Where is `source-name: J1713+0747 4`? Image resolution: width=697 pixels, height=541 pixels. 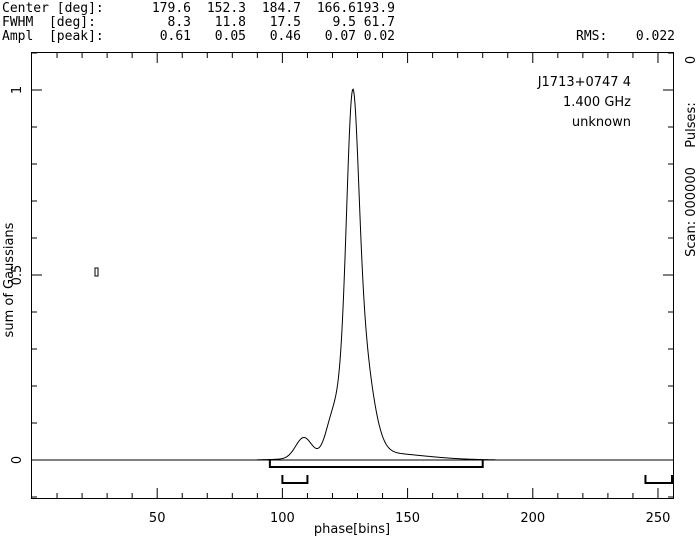 source-name: J1713+0747 4 is located at coordinates (584, 82).